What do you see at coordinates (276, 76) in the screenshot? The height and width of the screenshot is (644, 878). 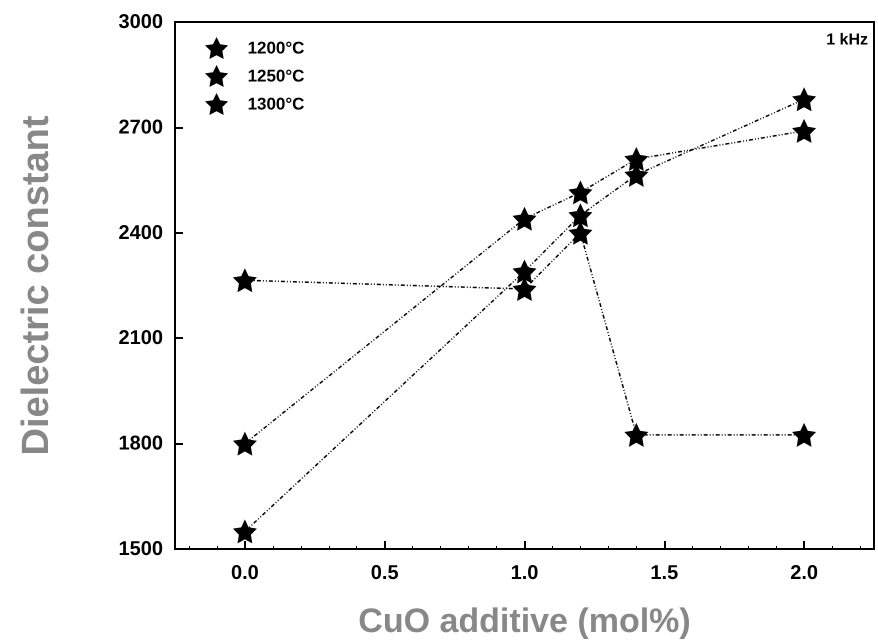 I see `legend-label: 1250°C` at bounding box center [276, 76].